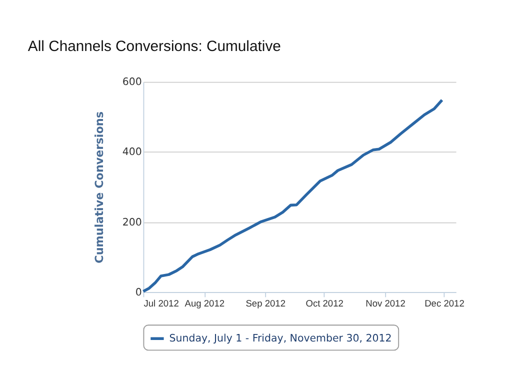  I want to click on y-tick-label: 200, so click(132, 222).